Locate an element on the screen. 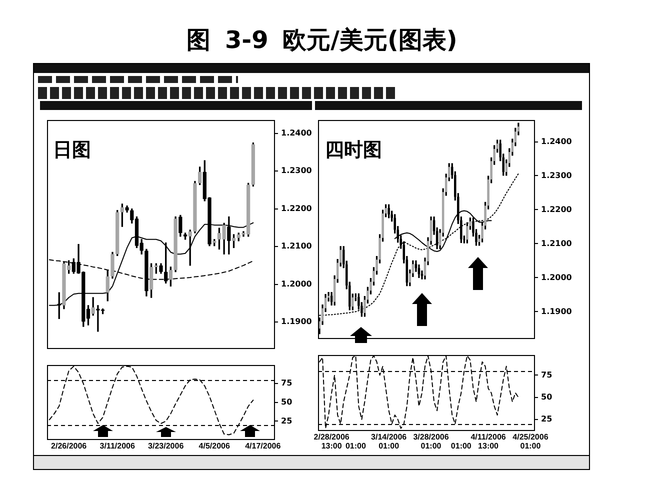  x-tick-label: 4/5/2006 is located at coordinates (214, 446).